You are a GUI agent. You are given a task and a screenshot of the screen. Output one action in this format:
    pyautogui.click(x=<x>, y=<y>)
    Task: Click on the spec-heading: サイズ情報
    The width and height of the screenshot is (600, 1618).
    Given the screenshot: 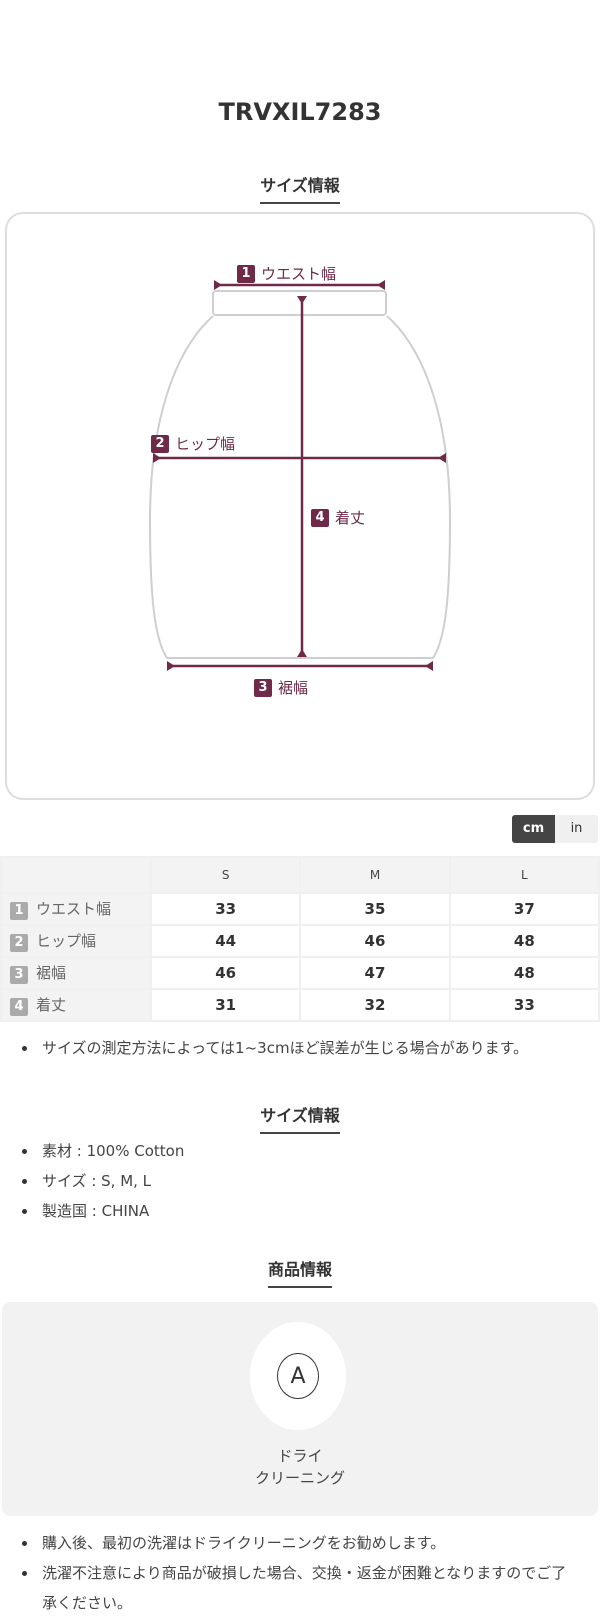 What is the action you would take?
    pyautogui.click(x=300, y=1118)
    